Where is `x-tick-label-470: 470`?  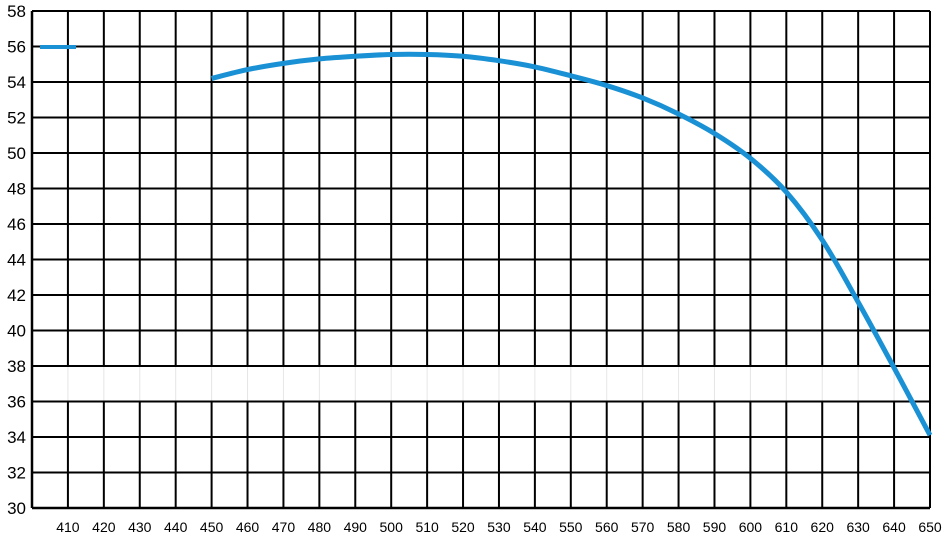
x-tick-label-470: 470 is located at coordinates (284, 527).